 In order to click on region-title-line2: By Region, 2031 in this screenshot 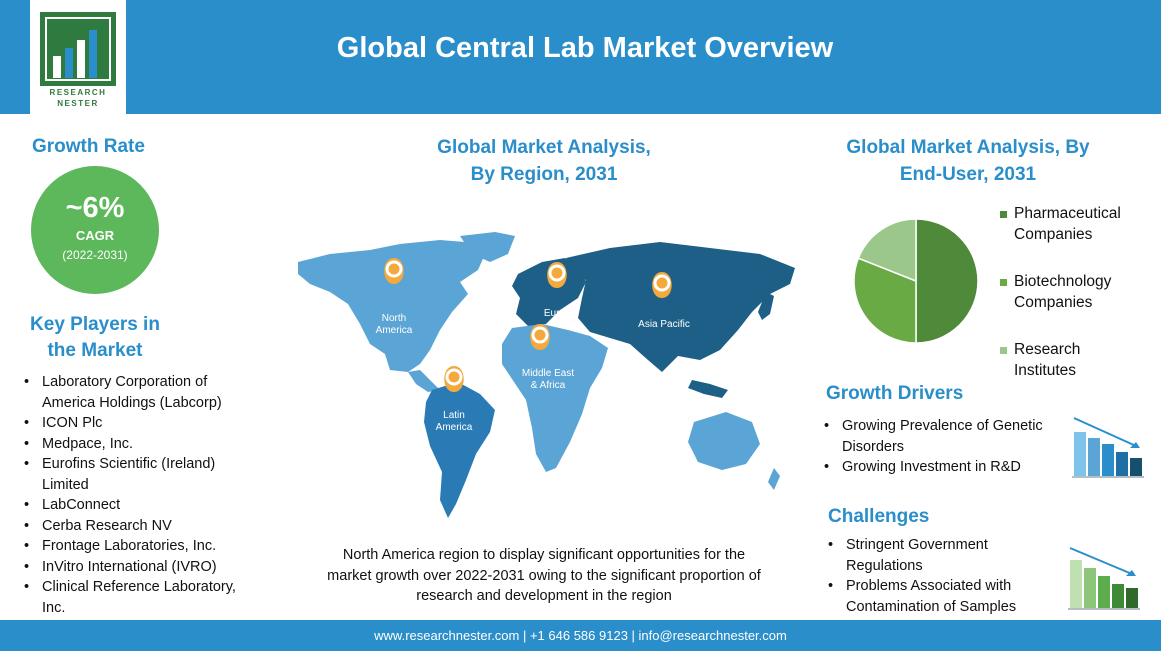, I will do `click(544, 174)`.